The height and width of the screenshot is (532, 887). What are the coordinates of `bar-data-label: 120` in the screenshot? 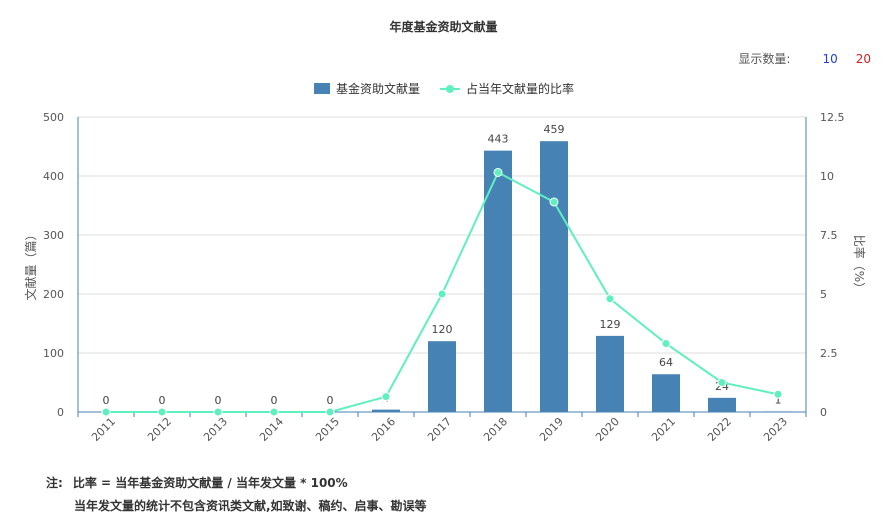 It's located at (442, 329).